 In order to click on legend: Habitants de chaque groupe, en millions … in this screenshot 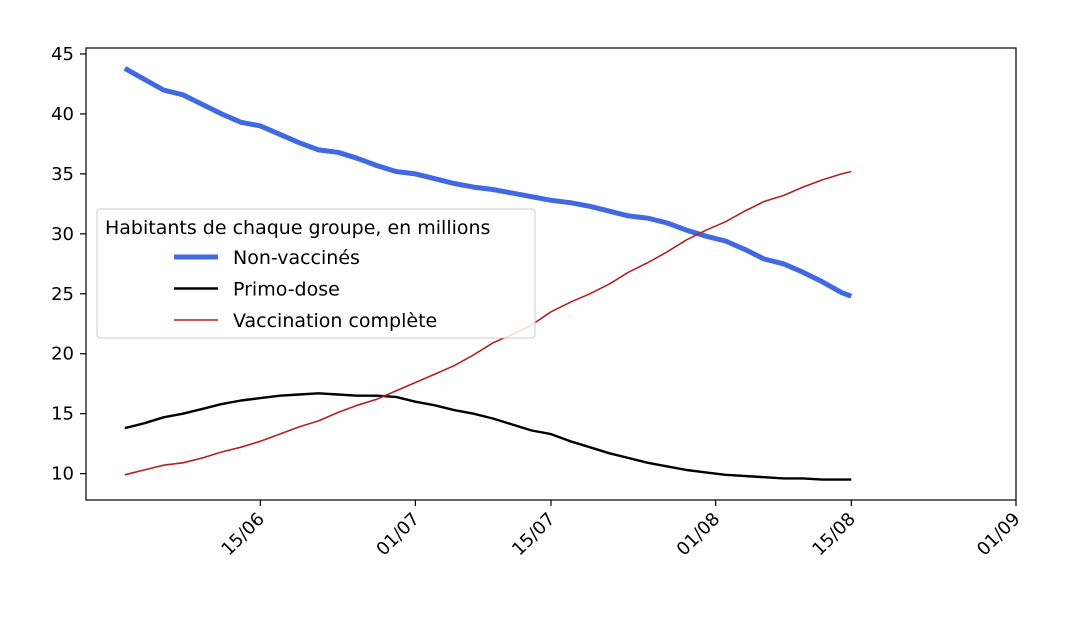, I will do `click(316, 273)`.